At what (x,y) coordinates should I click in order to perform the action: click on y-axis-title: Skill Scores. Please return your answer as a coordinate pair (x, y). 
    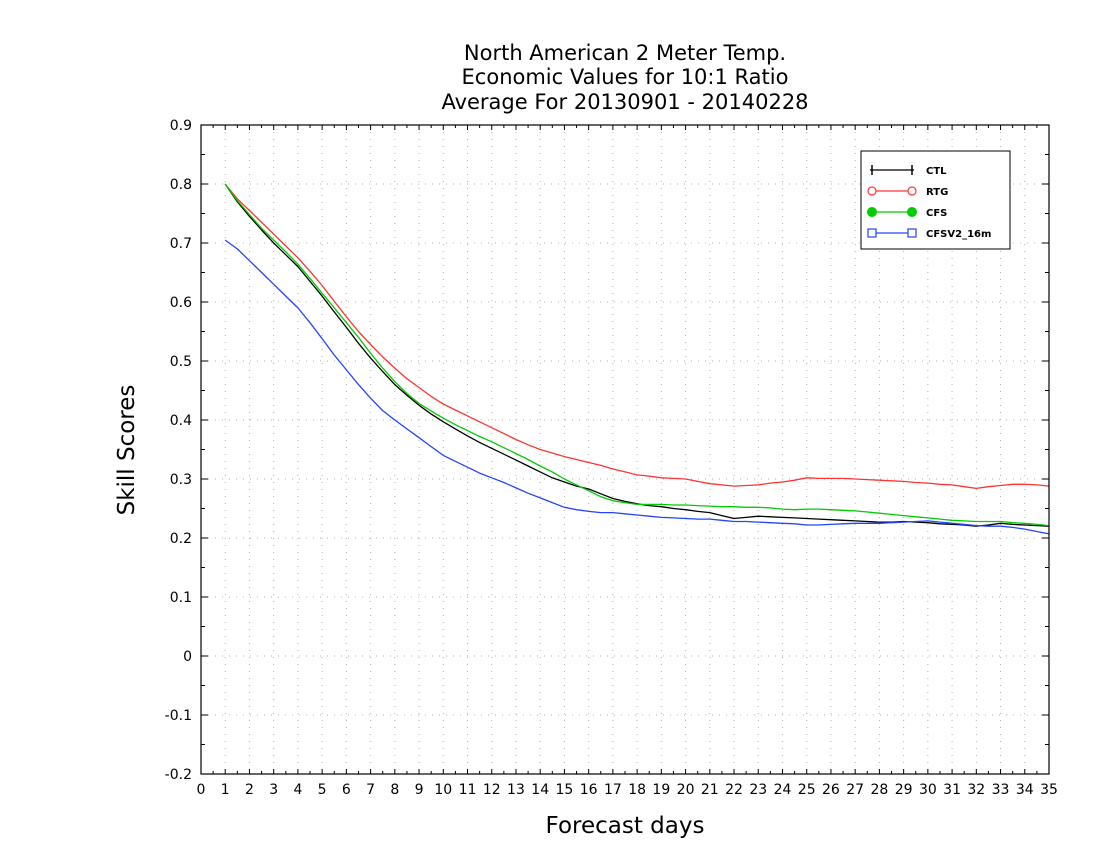
    Looking at the image, I should click on (127, 450).